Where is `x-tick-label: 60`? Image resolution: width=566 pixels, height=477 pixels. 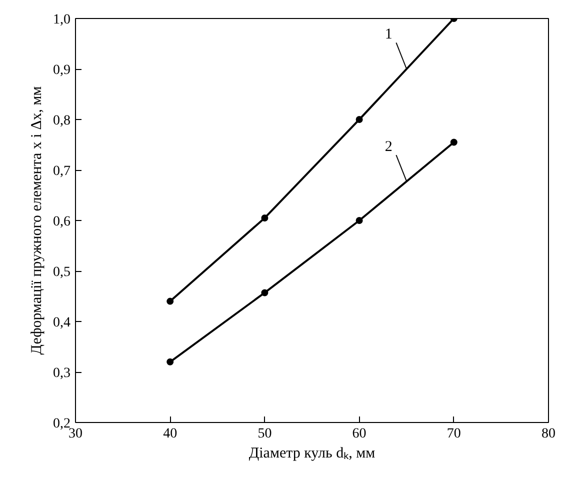
x-tick-label: 60 is located at coordinates (359, 434).